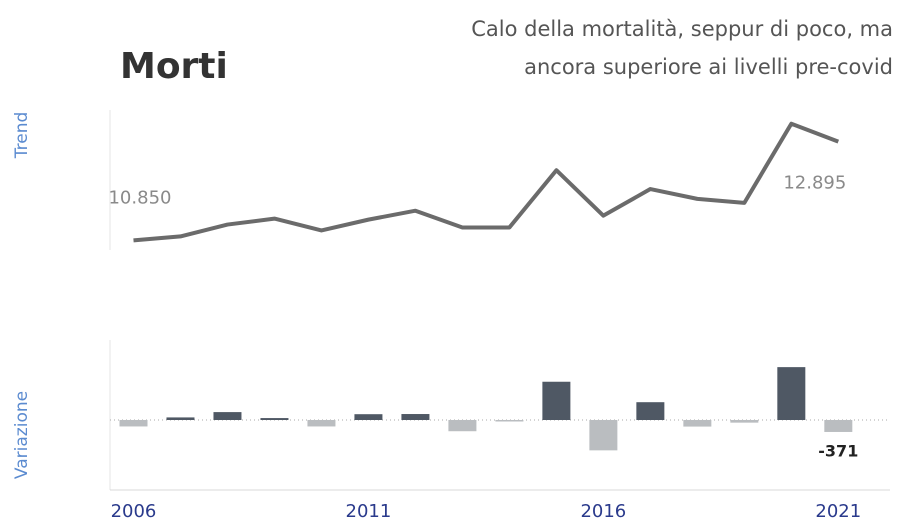 Image resolution: width=904 pixels, height=524 pixels. I want to click on subtitle: Calo della mortalità, seppur di poco, ma, so click(682, 29).